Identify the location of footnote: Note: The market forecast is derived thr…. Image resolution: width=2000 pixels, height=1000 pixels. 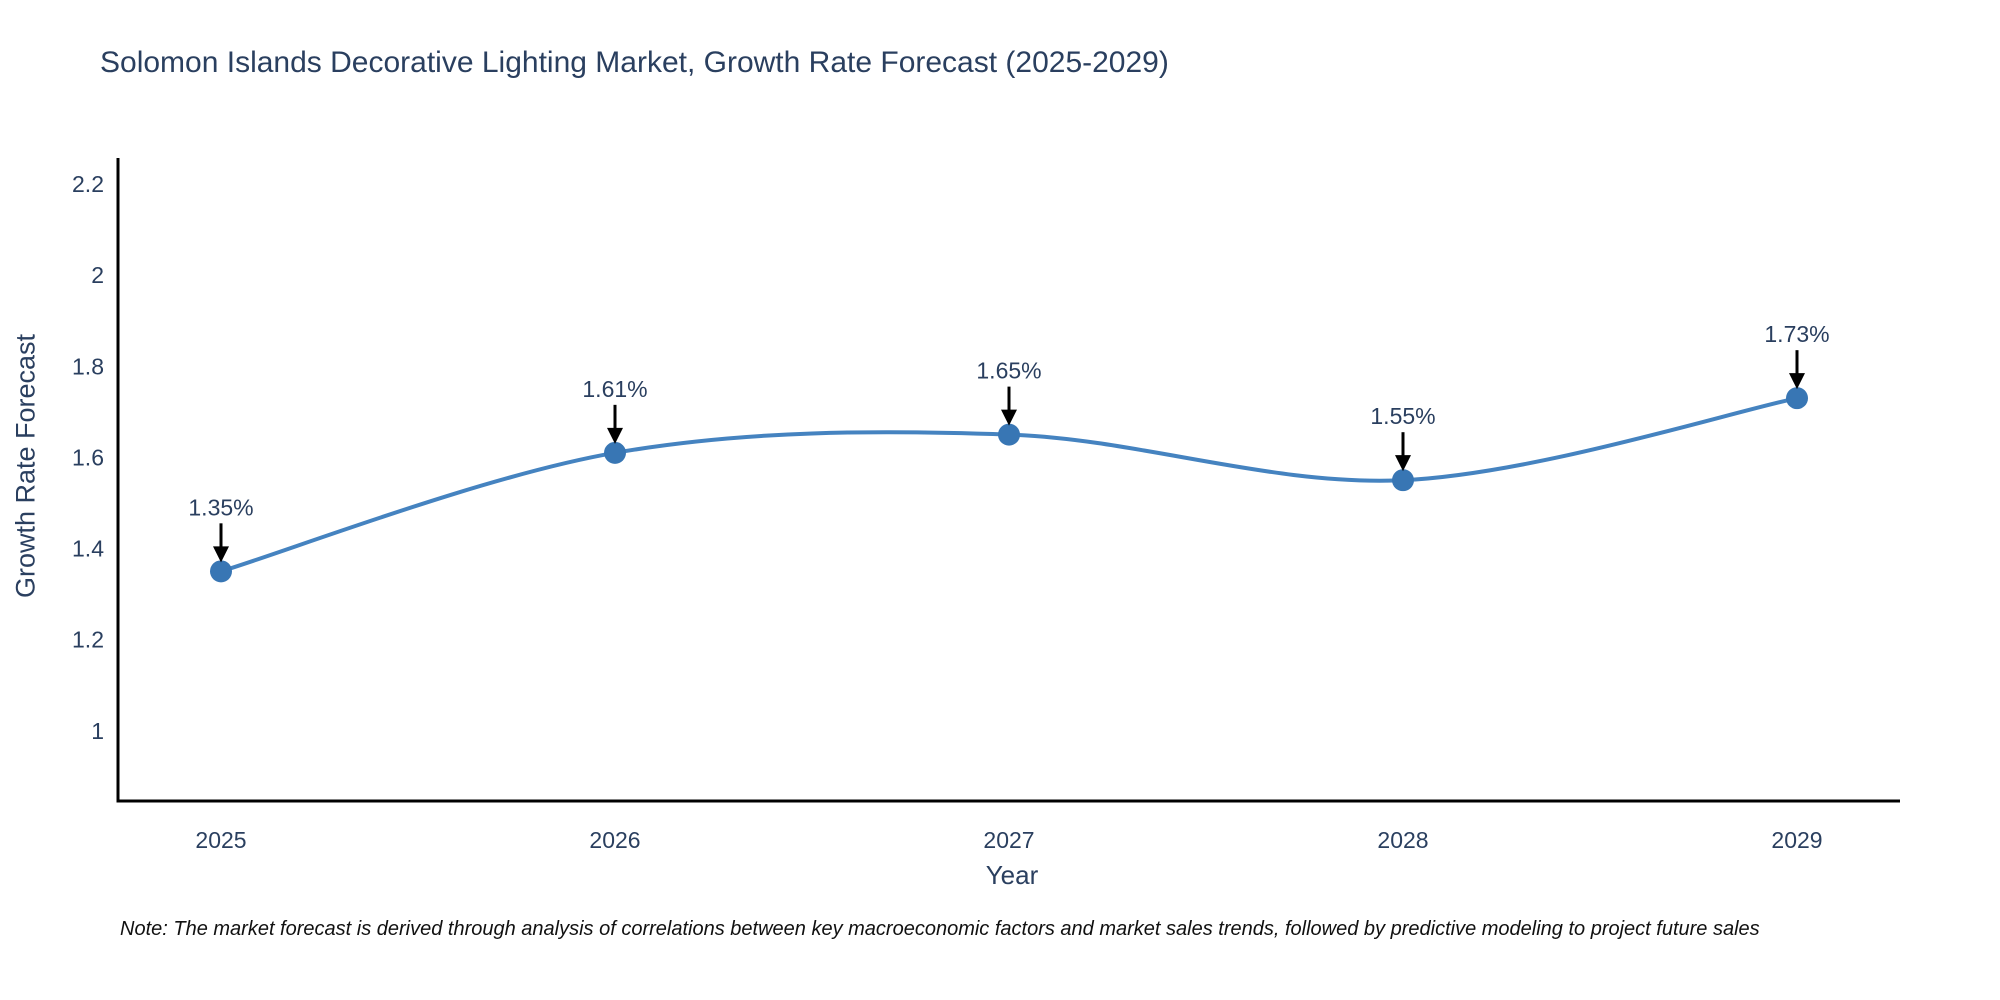
(940, 929).